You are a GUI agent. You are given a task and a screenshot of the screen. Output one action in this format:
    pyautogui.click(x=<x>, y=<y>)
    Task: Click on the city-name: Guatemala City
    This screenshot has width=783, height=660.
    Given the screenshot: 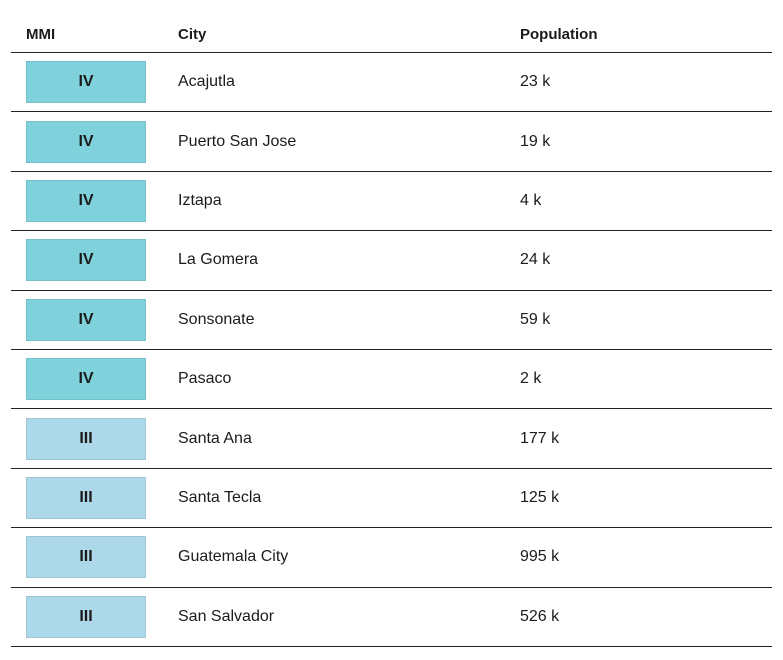 What is the action you would take?
    pyautogui.click(x=233, y=557)
    